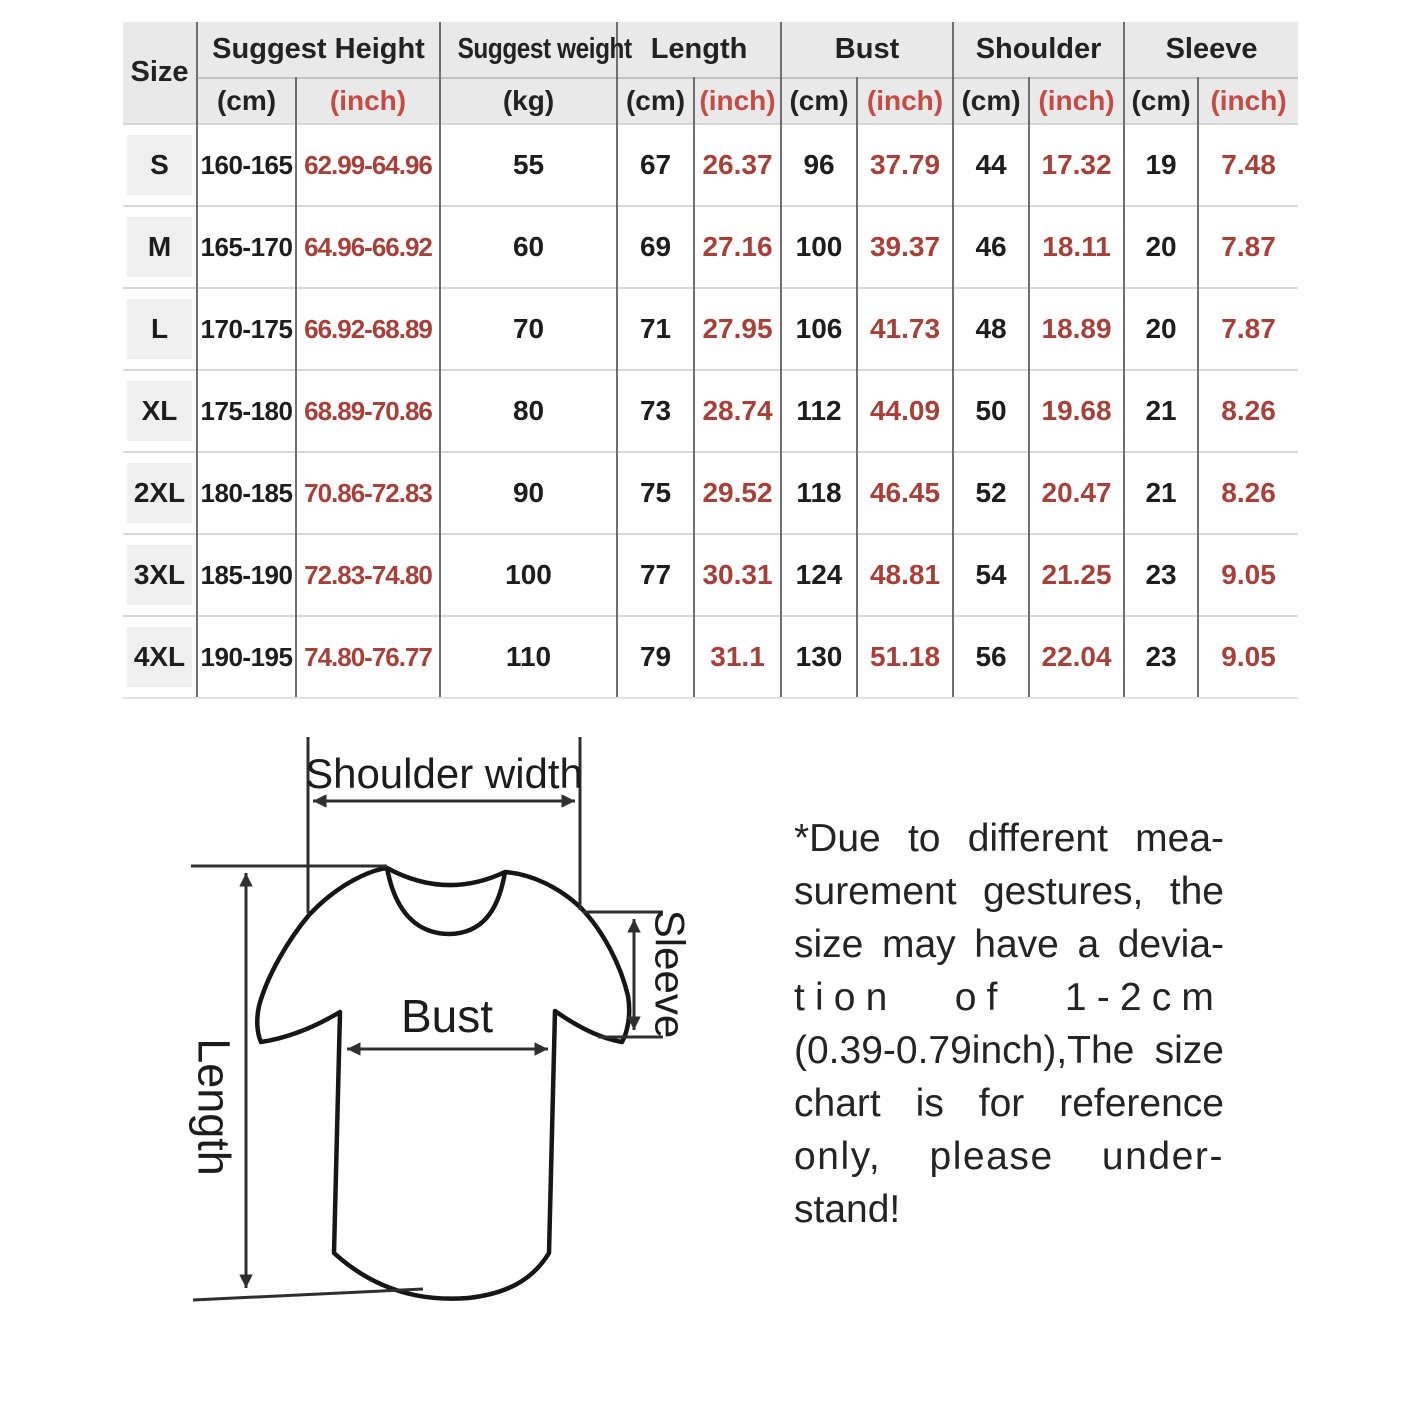  Describe the element at coordinates (214, 1107) in the screenshot. I see `length-label: Length` at that location.